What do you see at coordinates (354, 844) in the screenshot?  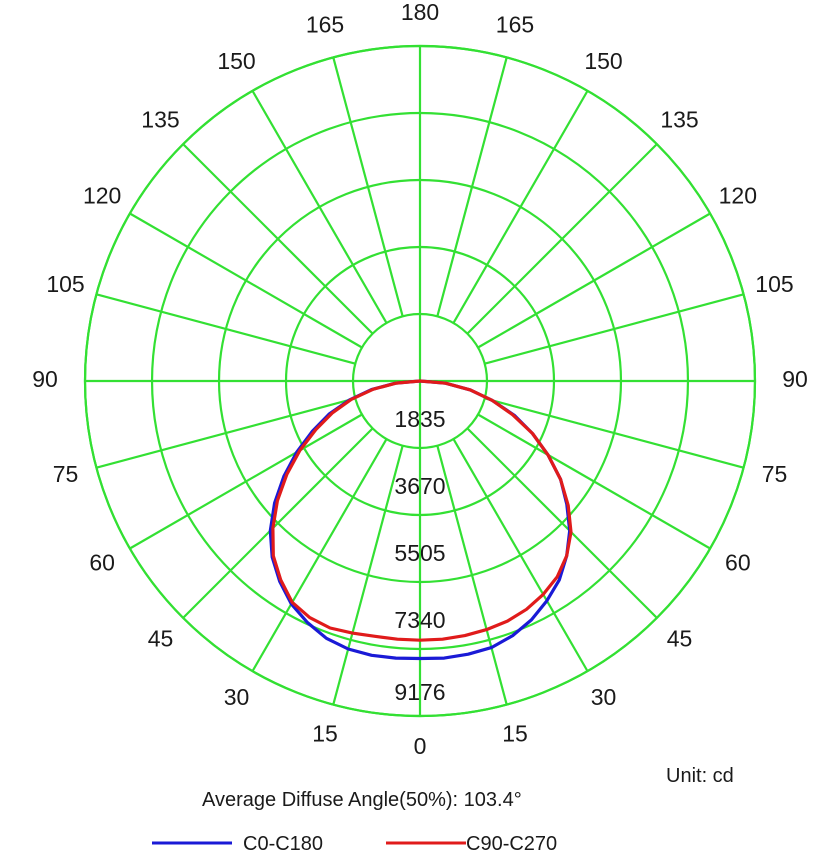 I see `legend: C0-C180 C90-C270` at bounding box center [354, 844].